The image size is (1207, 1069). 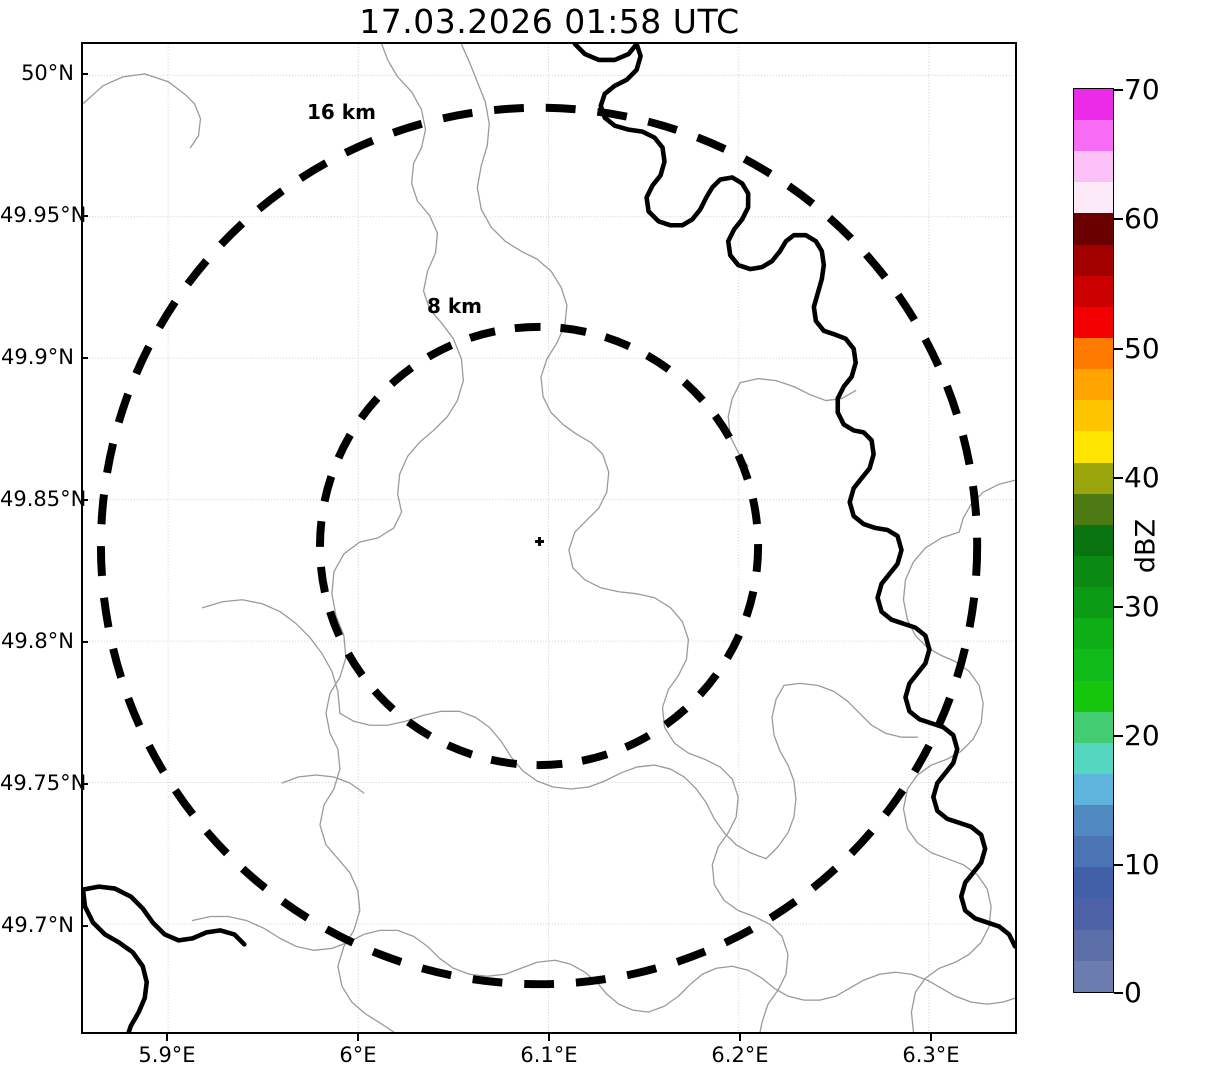 What do you see at coordinates (549, 21) in the screenshot?
I see `chart-title: 17.03.2026 01:58 UTC` at bounding box center [549, 21].